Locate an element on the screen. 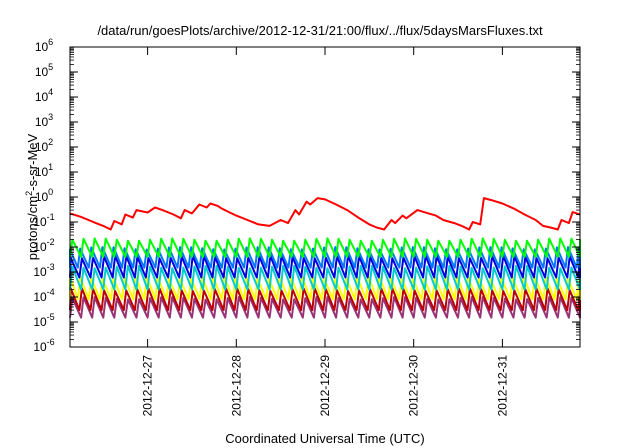 The height and width of the screenshot is (448, 640). x-tick-label: 2012-12-27 is located at coordinates (148, 386).